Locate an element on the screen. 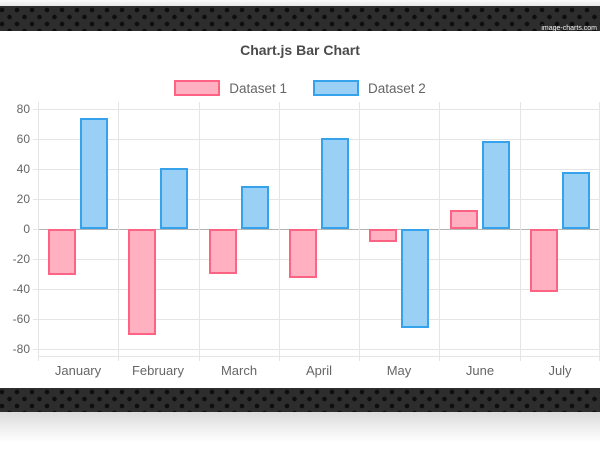 The height and width of the screenshot is (450, 600). bar-dataset2-june is located at coordinates (496, 185).